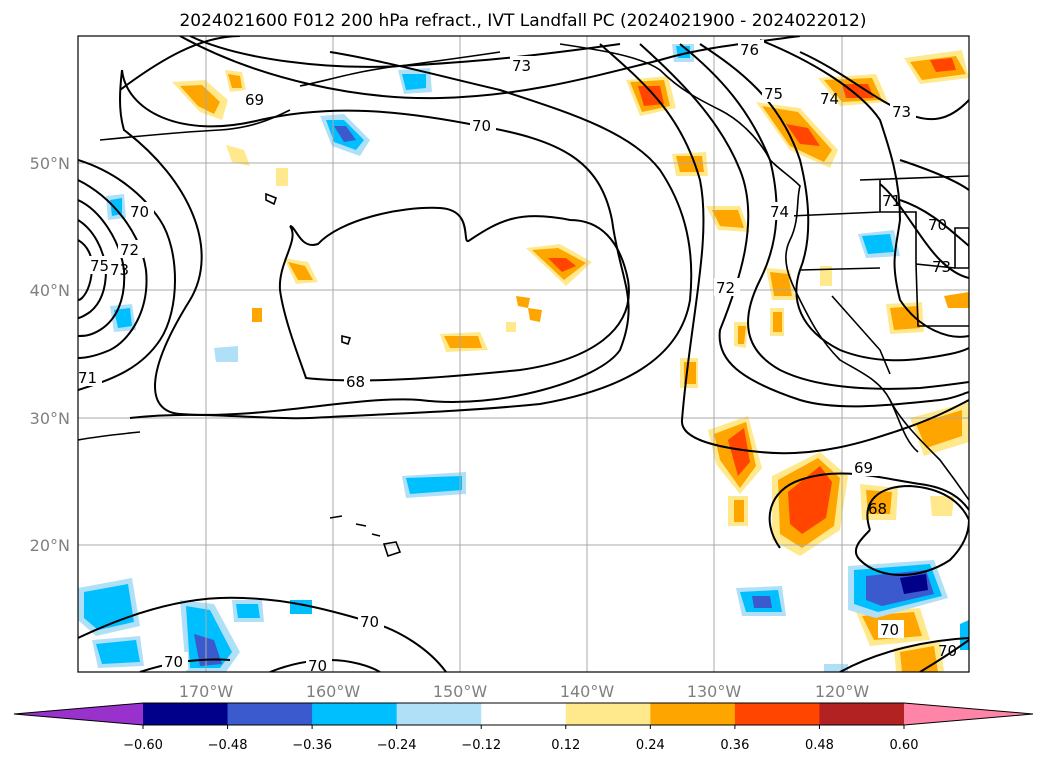 This screenshot has height=765, width=1047. What do you see at coordinates (50, 354) in the screenshot?
I see `latitude-labels: 50°N 40°N 30°N 20°N` at bounding box center [50, 354].